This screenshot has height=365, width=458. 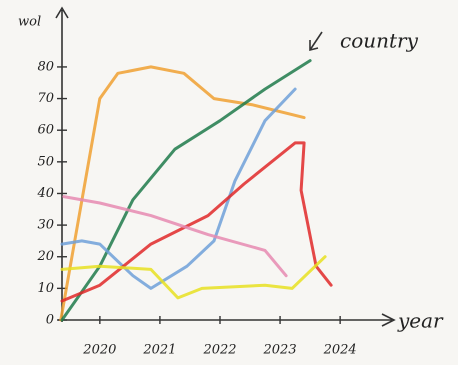 I want to click on annotation: country, so click(x=379, y=41).